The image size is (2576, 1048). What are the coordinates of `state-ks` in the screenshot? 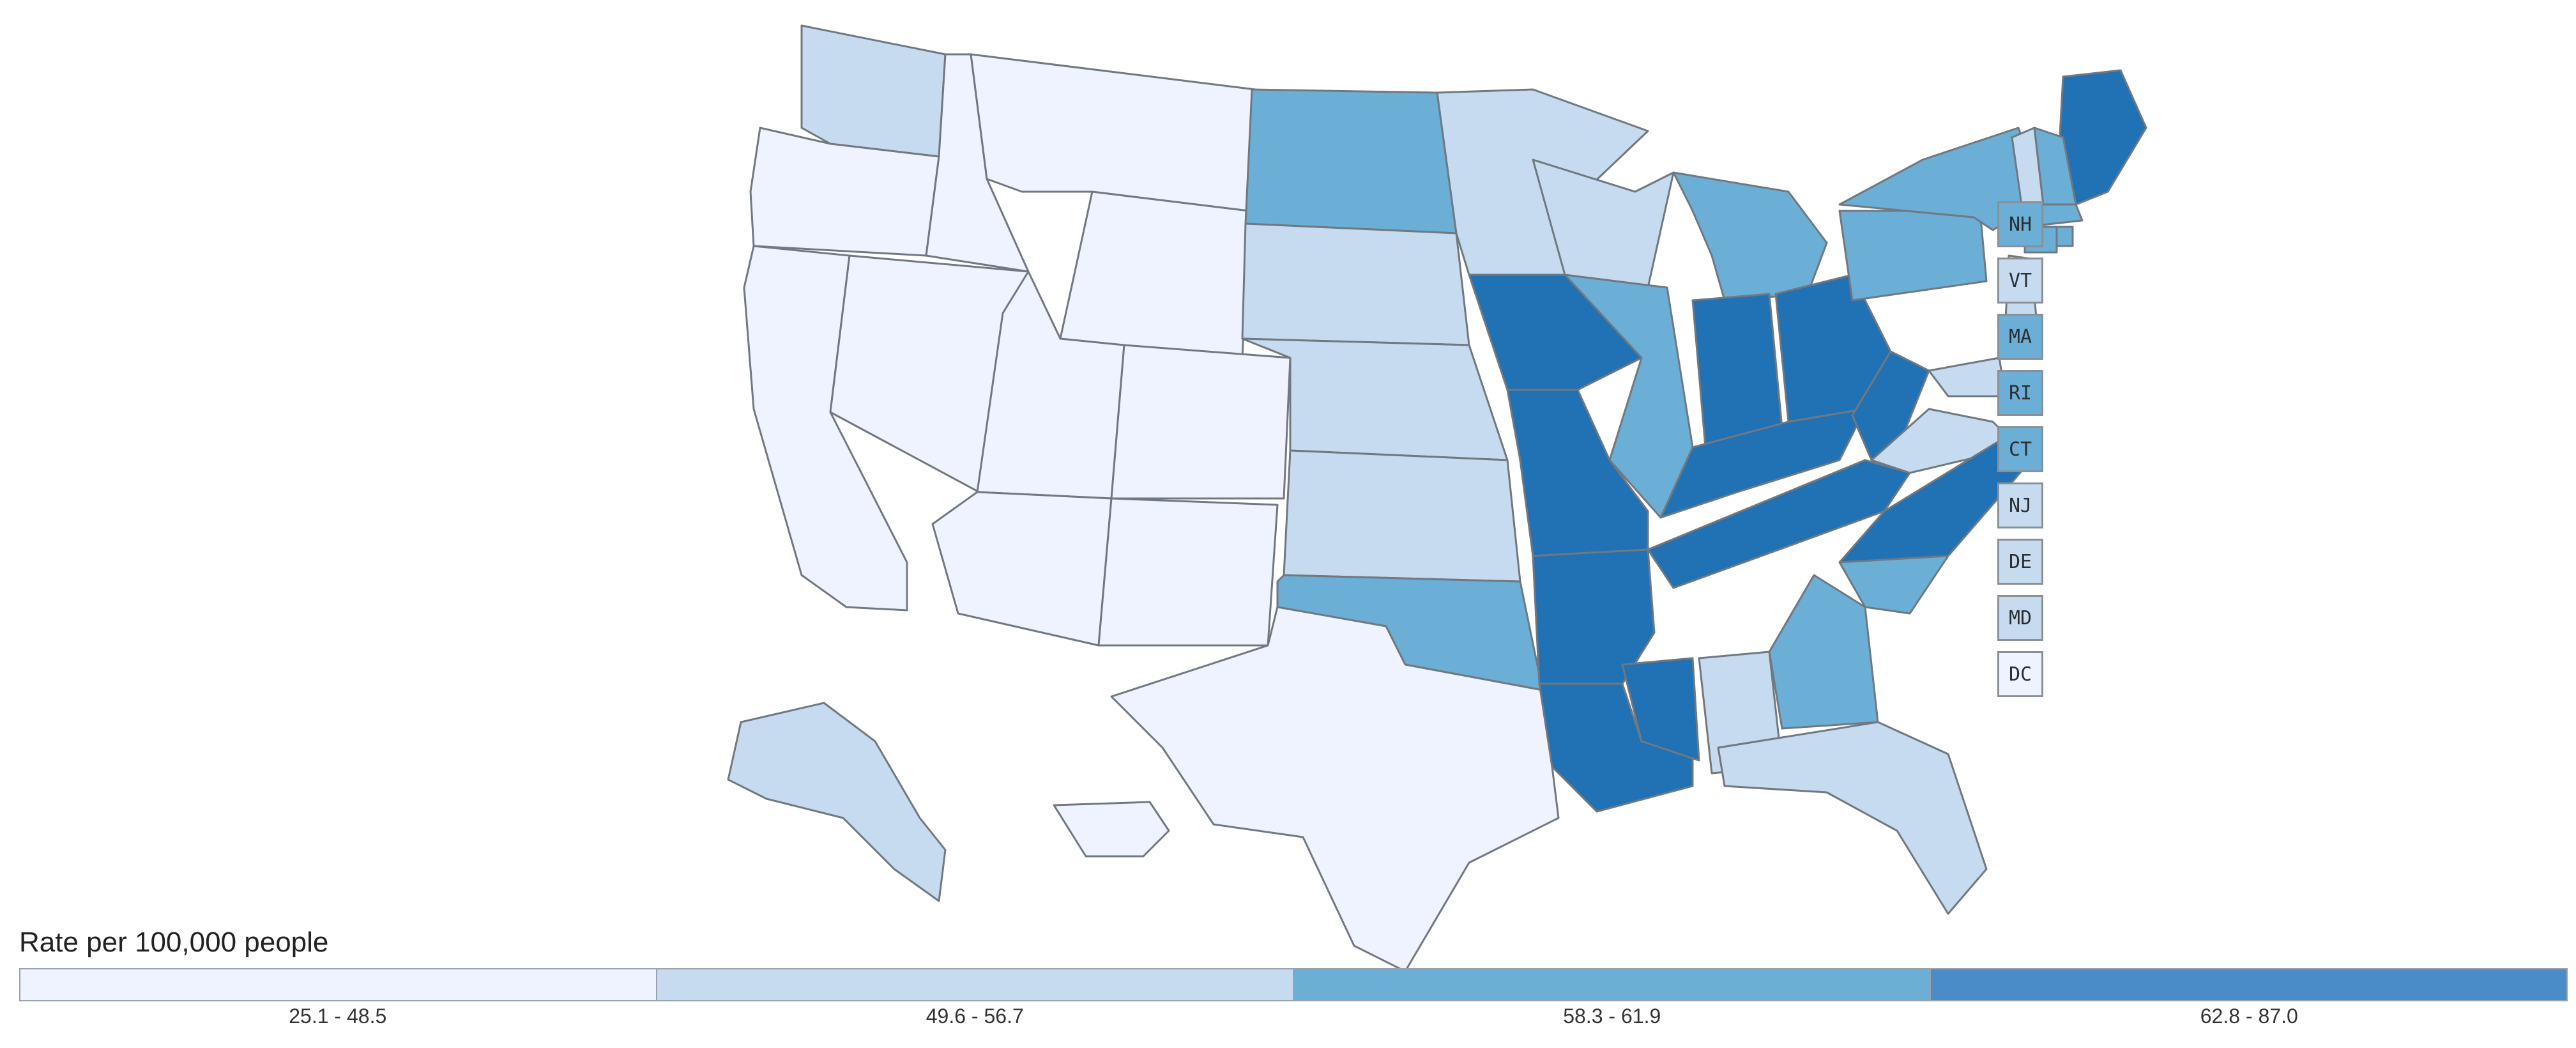 It's located at (1402, 516).